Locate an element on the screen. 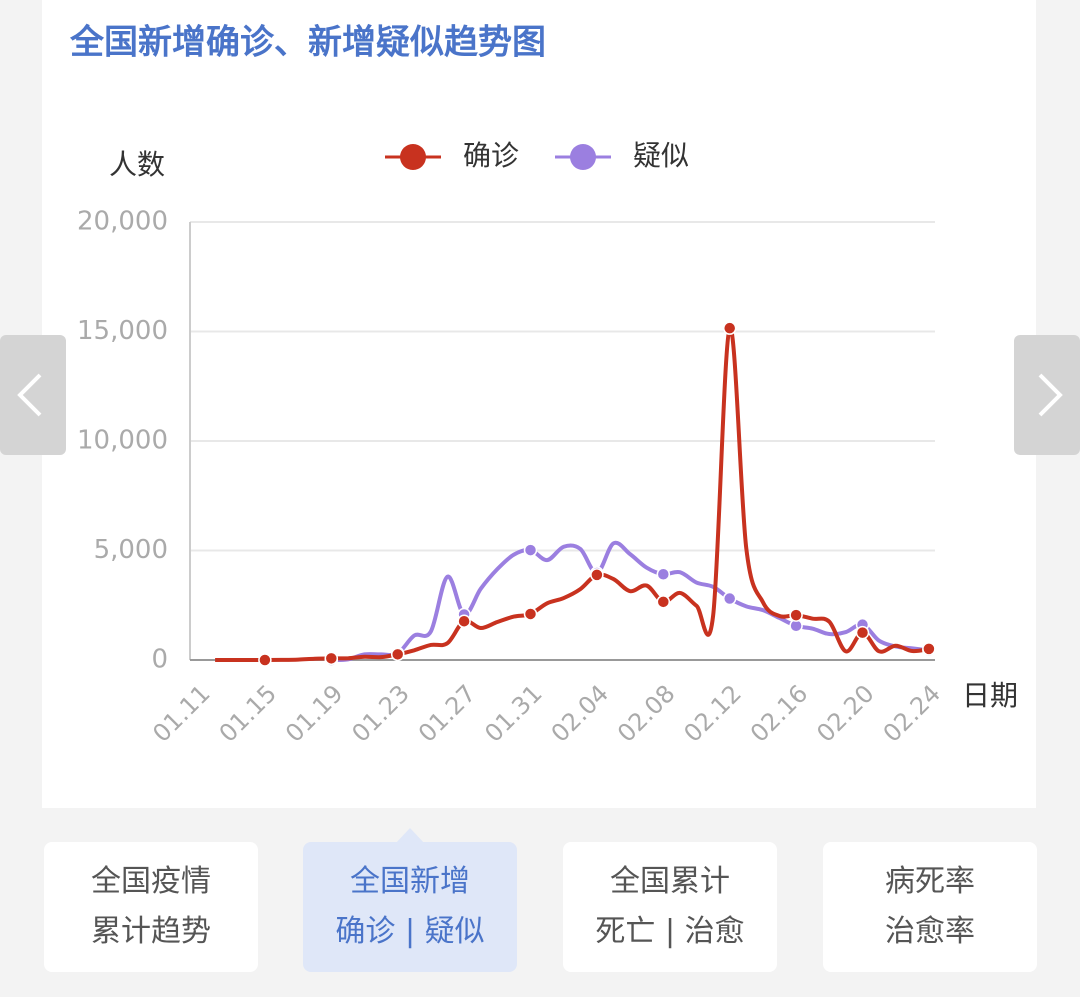 The image size is (1080, 997). tab: 全国累计死亡 | 治愈 is located at coordinates (670, 907).